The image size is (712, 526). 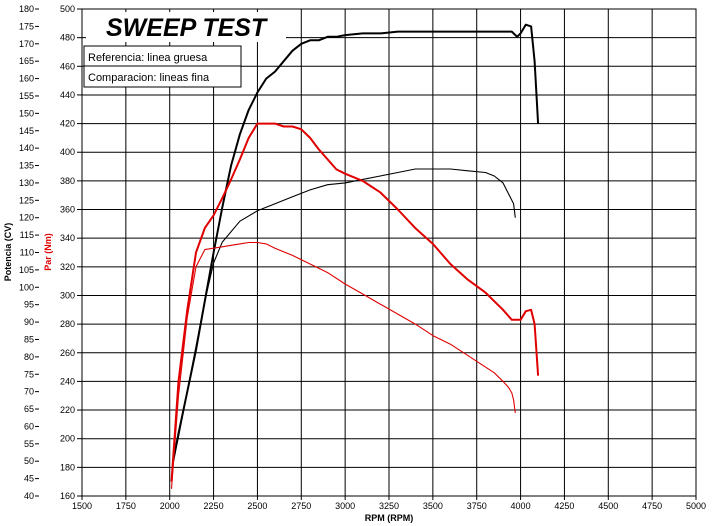 What do you see at coordinates (29, 374) in the screenshot?
I see `power-tick-label: 75` at bounding box center [29, 374].